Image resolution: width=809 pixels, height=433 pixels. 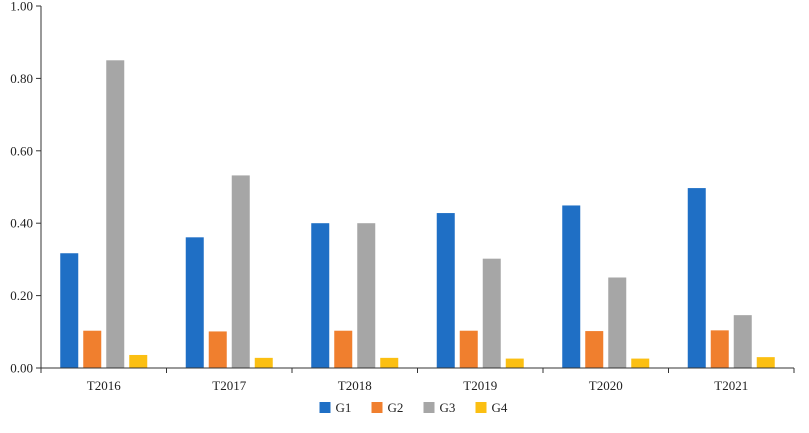 I want to click on bar-g4-t2019, so click(x=514, y=363).